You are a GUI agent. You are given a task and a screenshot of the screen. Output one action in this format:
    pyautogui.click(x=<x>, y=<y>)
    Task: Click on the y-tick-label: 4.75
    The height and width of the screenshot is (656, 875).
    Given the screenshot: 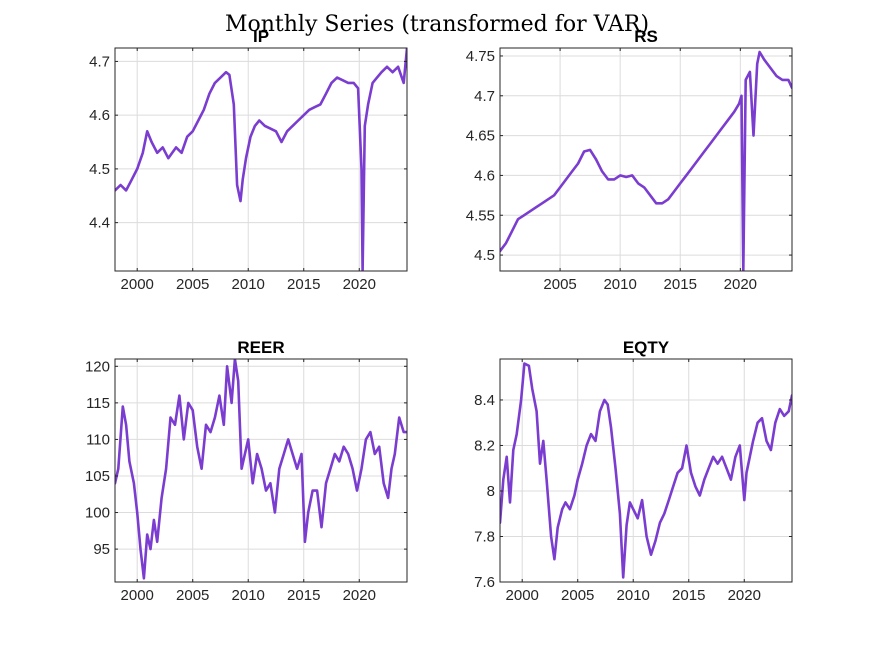 What is the action you would take?
    pyautogui.click(x=480, y=56)
    